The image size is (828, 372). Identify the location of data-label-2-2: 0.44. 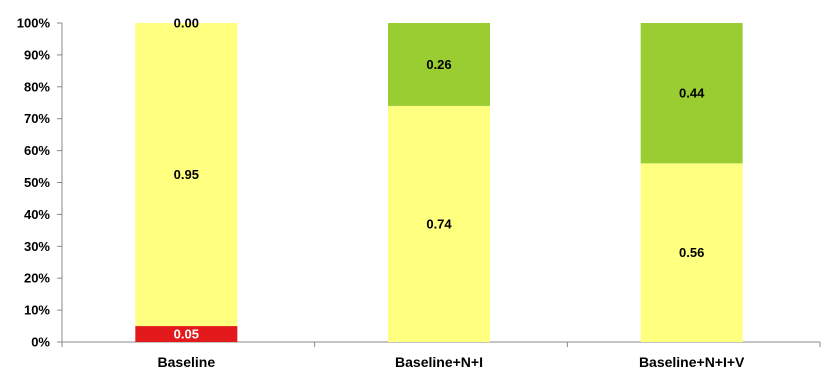
(692, 93).